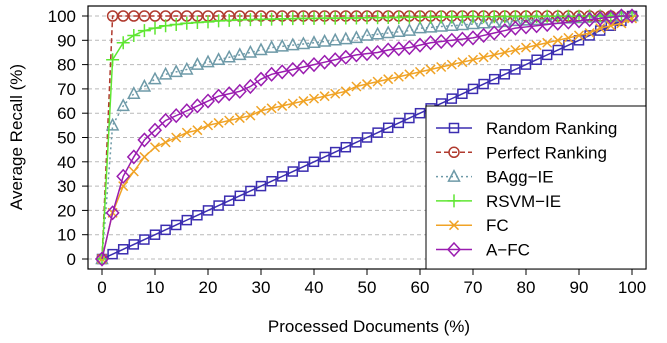  Describe the element at coordinates (155, 287) in the screenshot. I see `x-tick-label: 10` at that location.